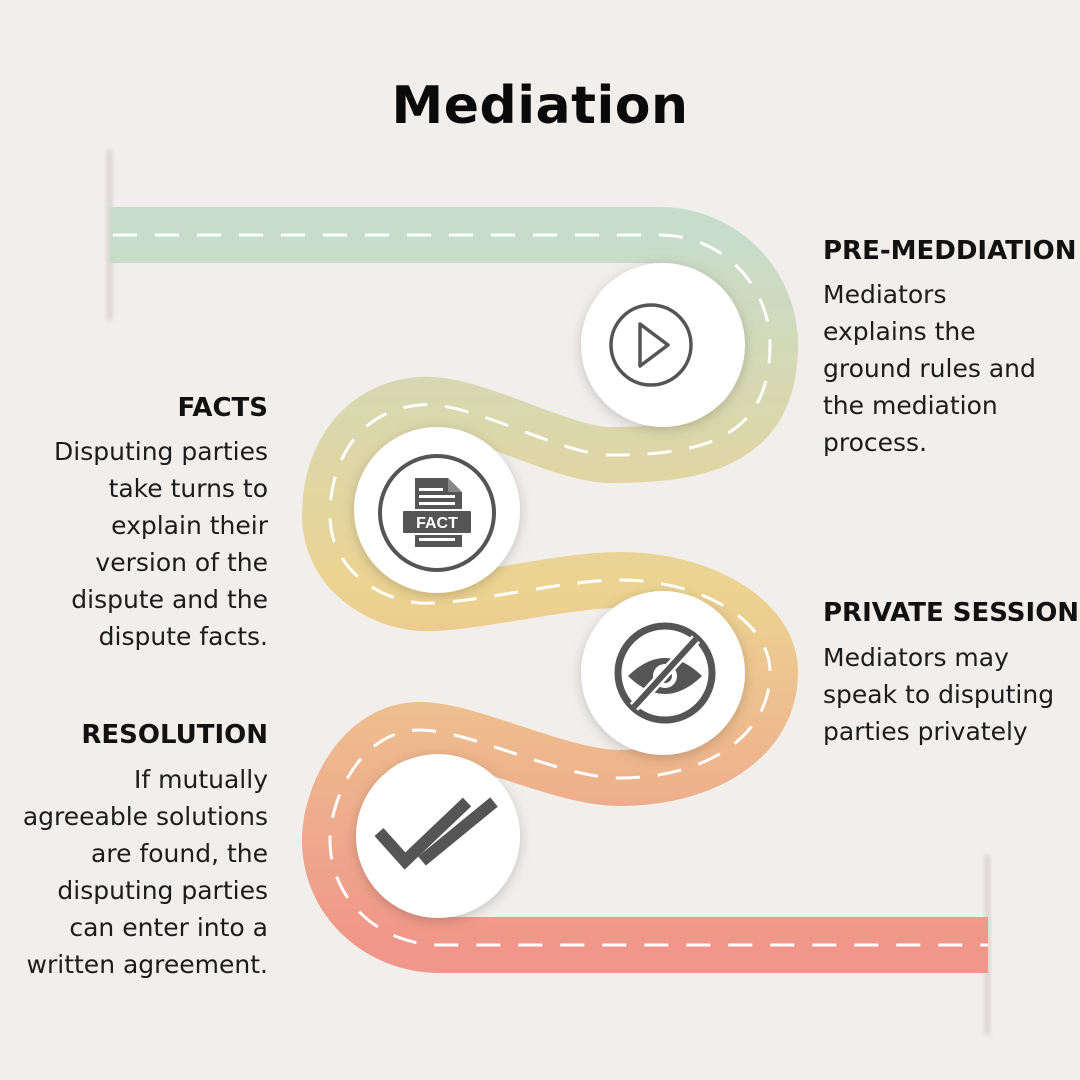 Image resolution: width=1080 pixels, height=1080 pixels. I want to click on fact-icon-label: FACT, so click(437, 523).